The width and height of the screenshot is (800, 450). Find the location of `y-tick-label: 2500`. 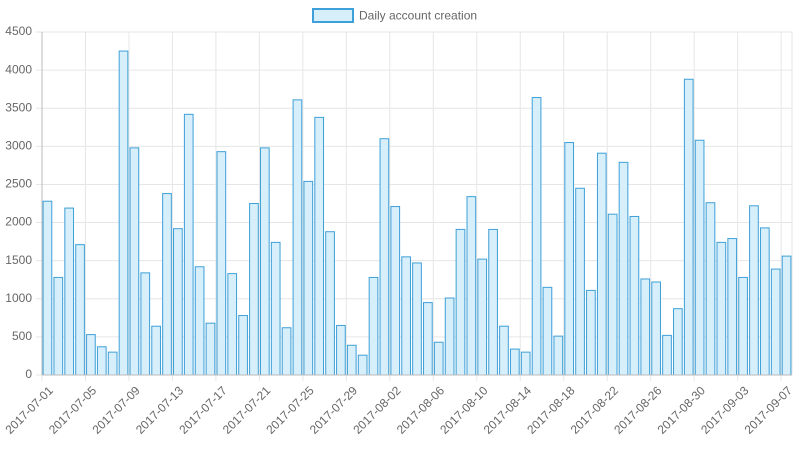

y-tick-label: 2500 is located at coordinates (18, 184).